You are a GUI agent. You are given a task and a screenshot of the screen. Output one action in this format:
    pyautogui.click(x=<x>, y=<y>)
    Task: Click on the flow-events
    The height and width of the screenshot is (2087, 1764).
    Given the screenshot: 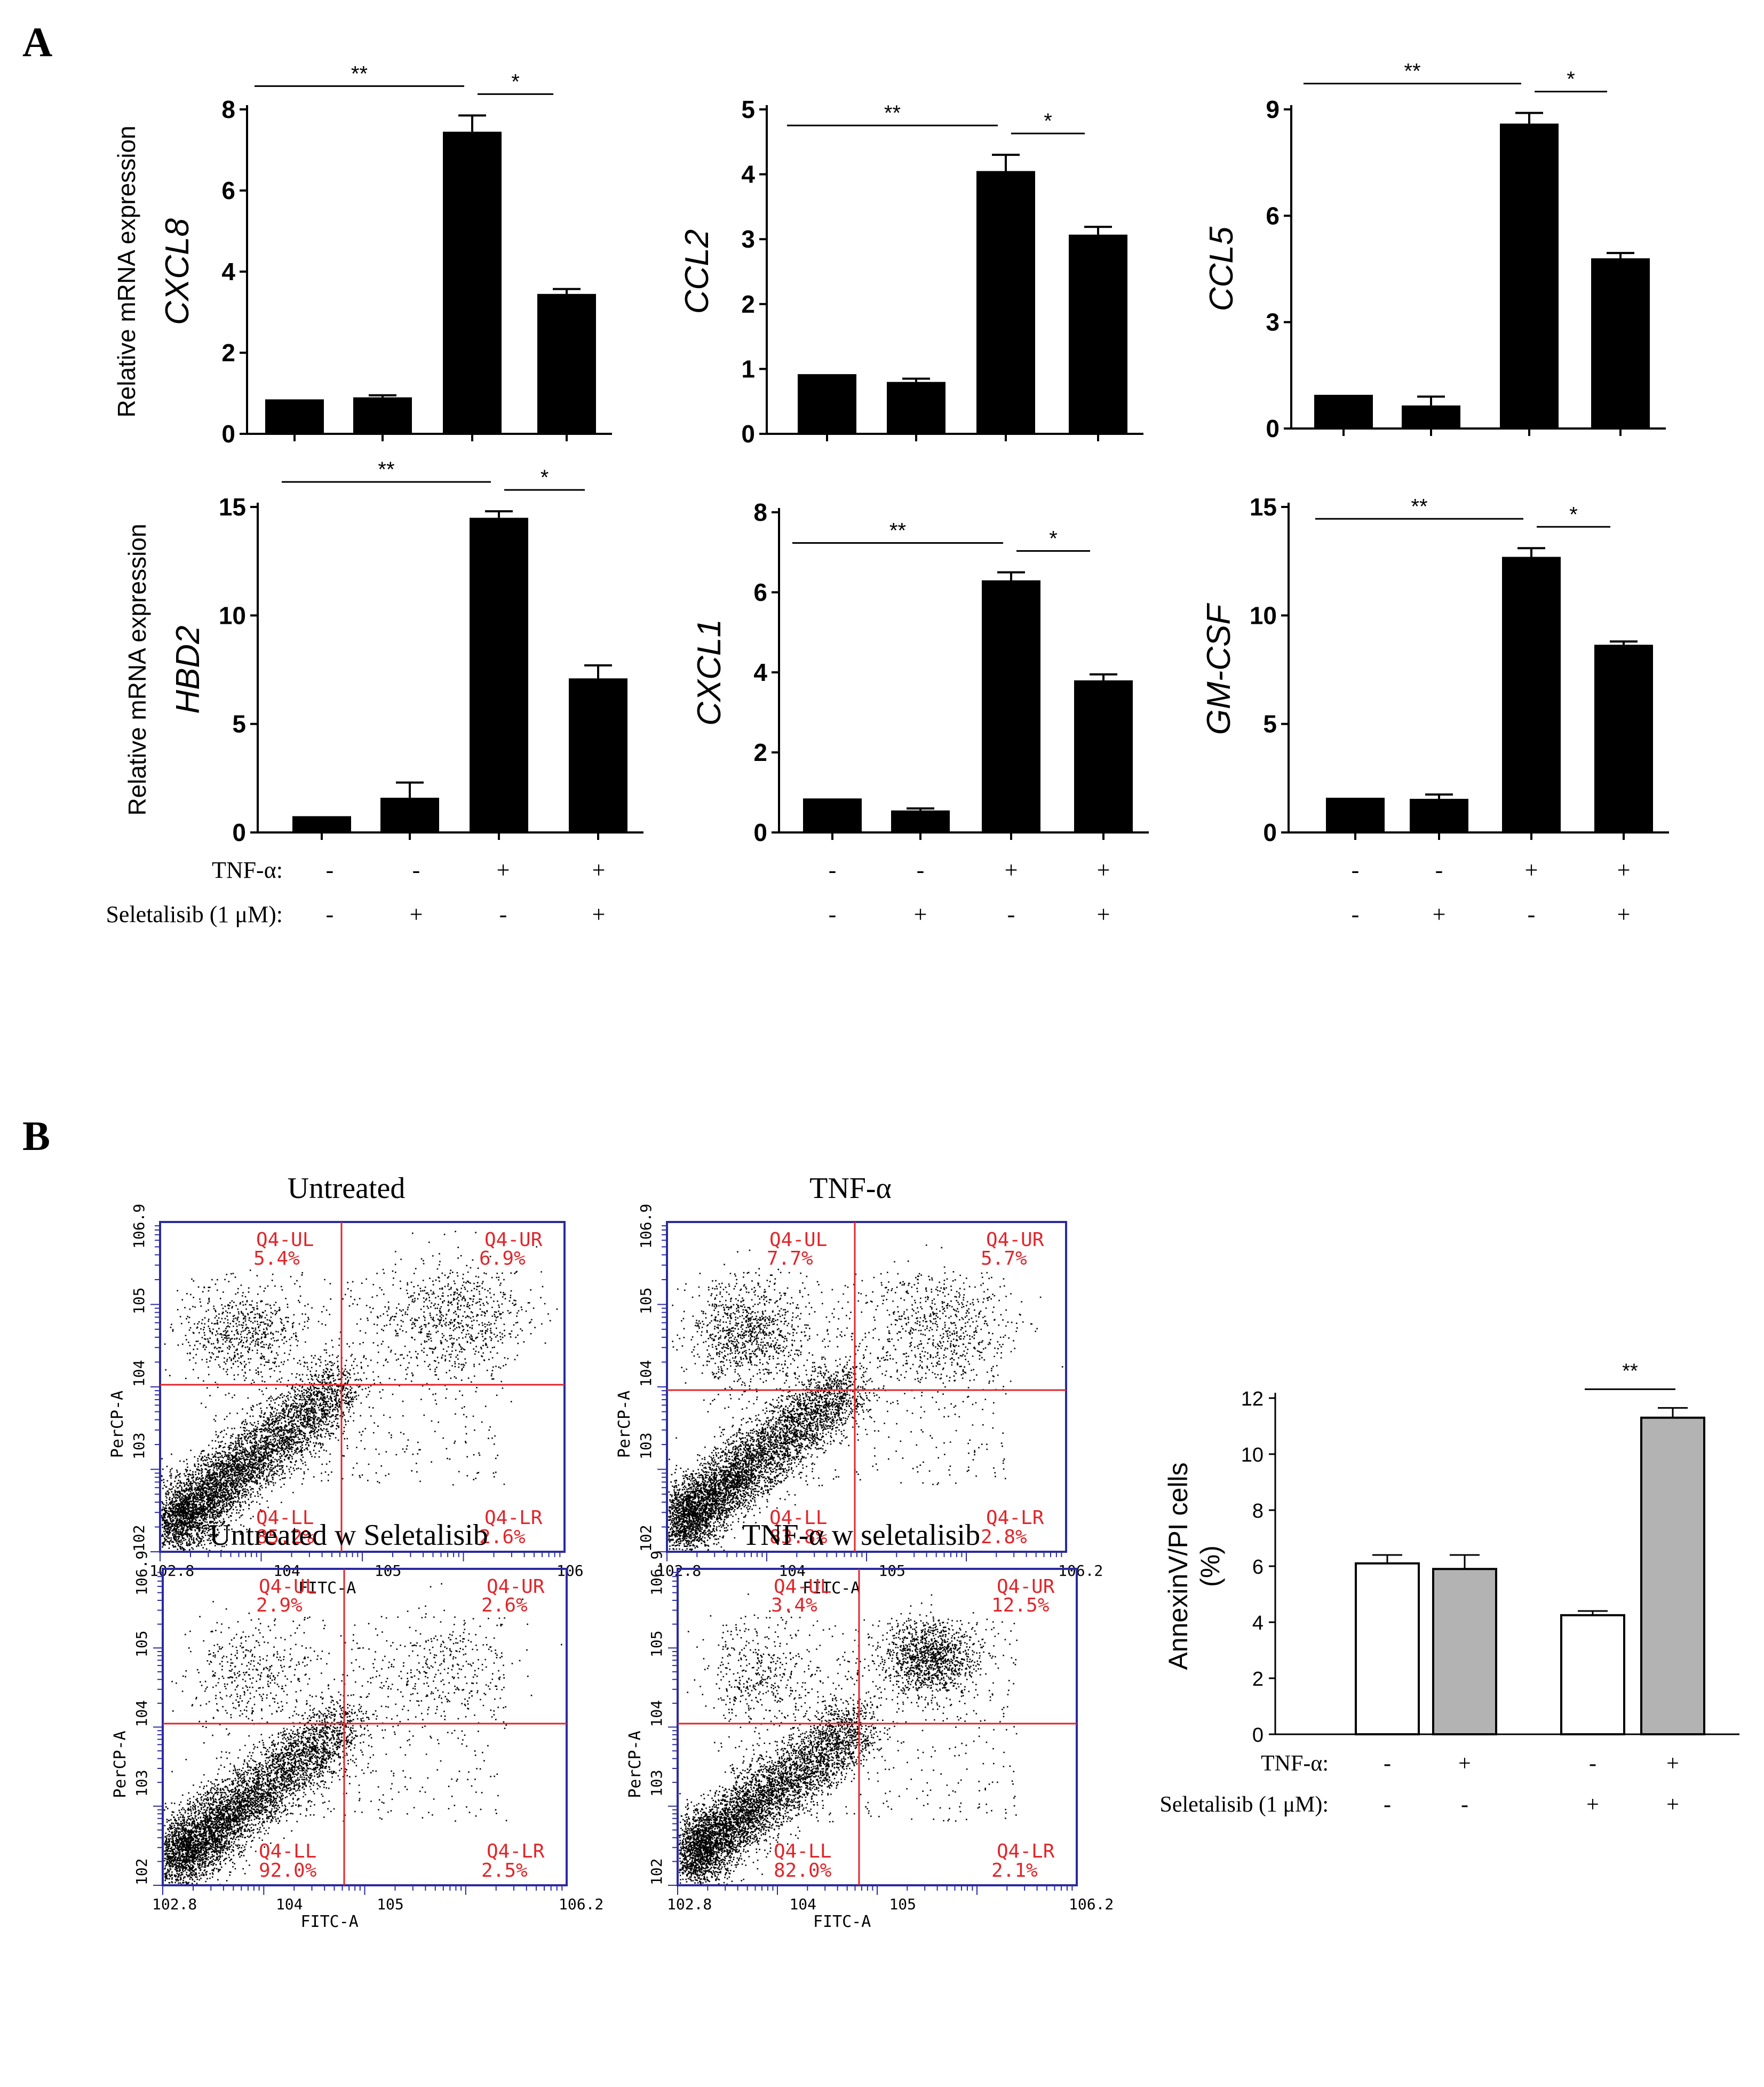 What is the action you would take?
    pyautogui.click(x=359, y=1391)
    